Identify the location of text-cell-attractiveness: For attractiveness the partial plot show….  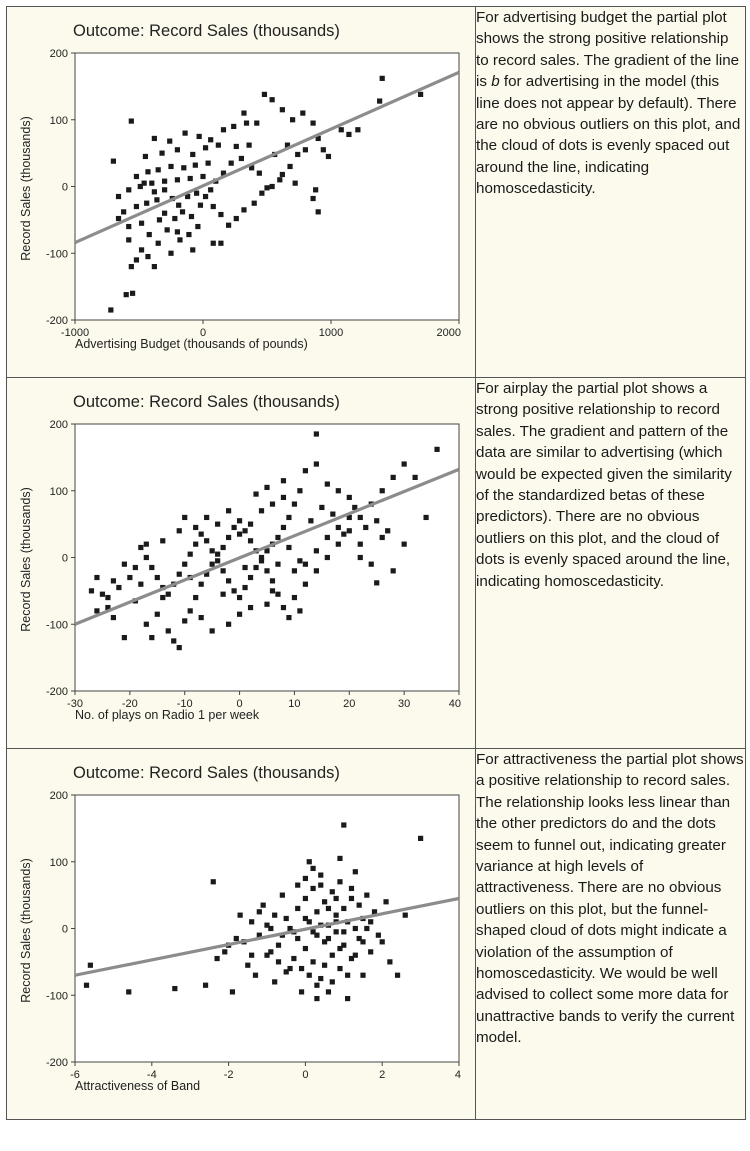
(610, 934).